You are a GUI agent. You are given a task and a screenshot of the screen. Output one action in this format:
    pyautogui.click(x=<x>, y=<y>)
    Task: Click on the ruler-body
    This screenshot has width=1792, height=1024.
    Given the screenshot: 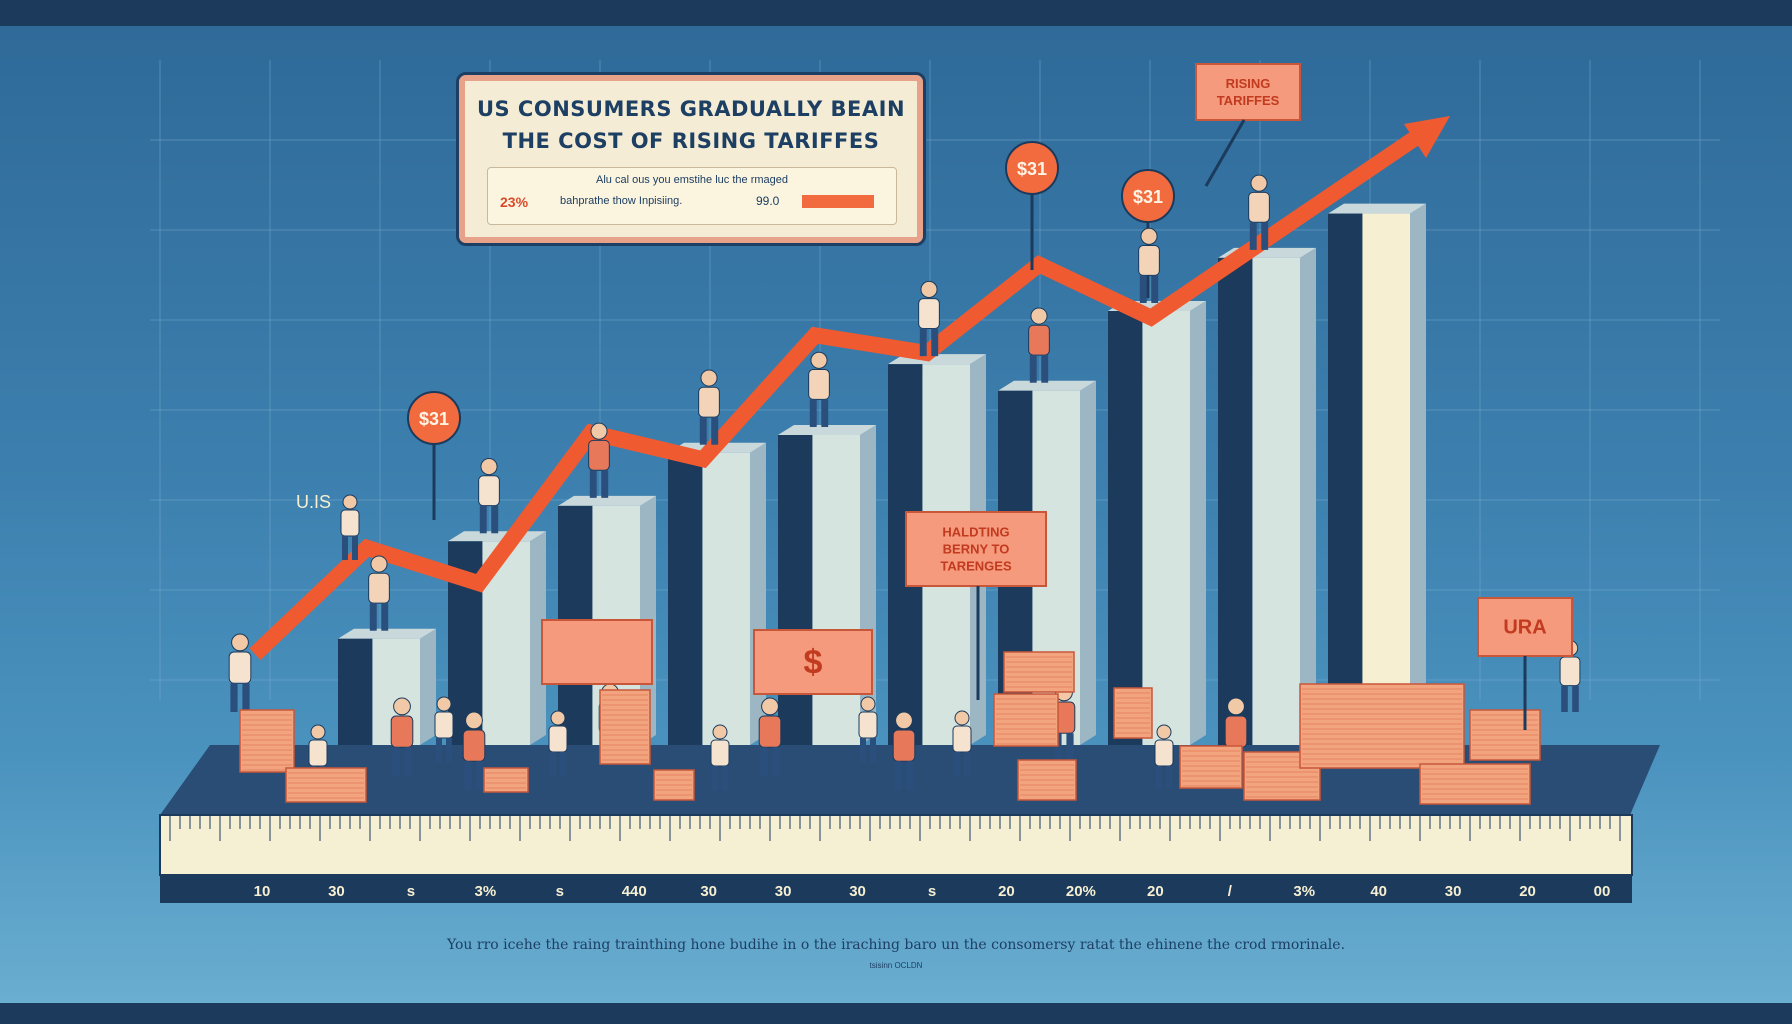 What is the action you would take?
    pyautogui.click(x=896, y=845)
    